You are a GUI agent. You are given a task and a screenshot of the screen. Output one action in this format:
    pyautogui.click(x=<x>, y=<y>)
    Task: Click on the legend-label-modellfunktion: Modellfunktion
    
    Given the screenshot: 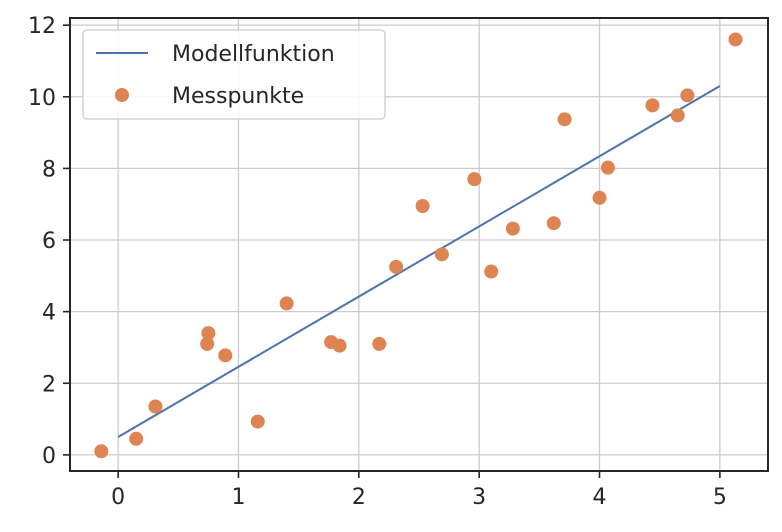 What is the action you would take?
    pyautogui.click(x=253, y=54)
    